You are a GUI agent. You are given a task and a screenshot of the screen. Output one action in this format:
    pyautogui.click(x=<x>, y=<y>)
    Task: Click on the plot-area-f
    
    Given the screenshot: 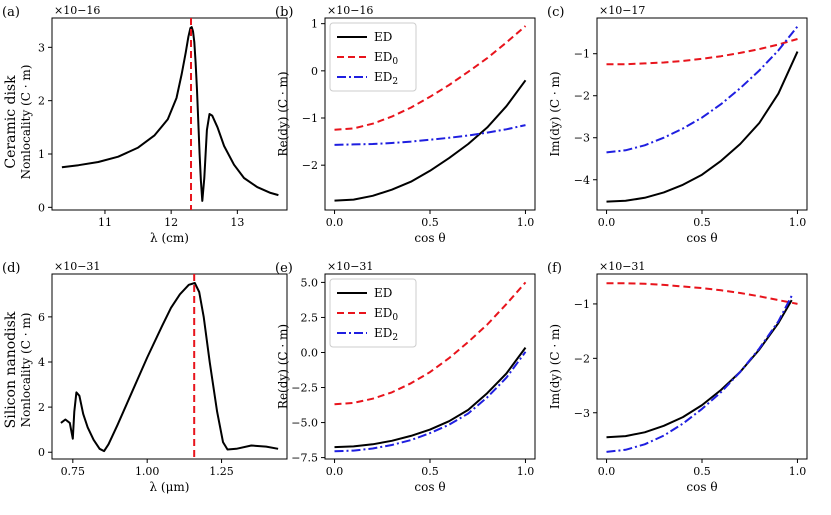 What is the action you would take?
    pyautogui.click(x=702, y=367)
    